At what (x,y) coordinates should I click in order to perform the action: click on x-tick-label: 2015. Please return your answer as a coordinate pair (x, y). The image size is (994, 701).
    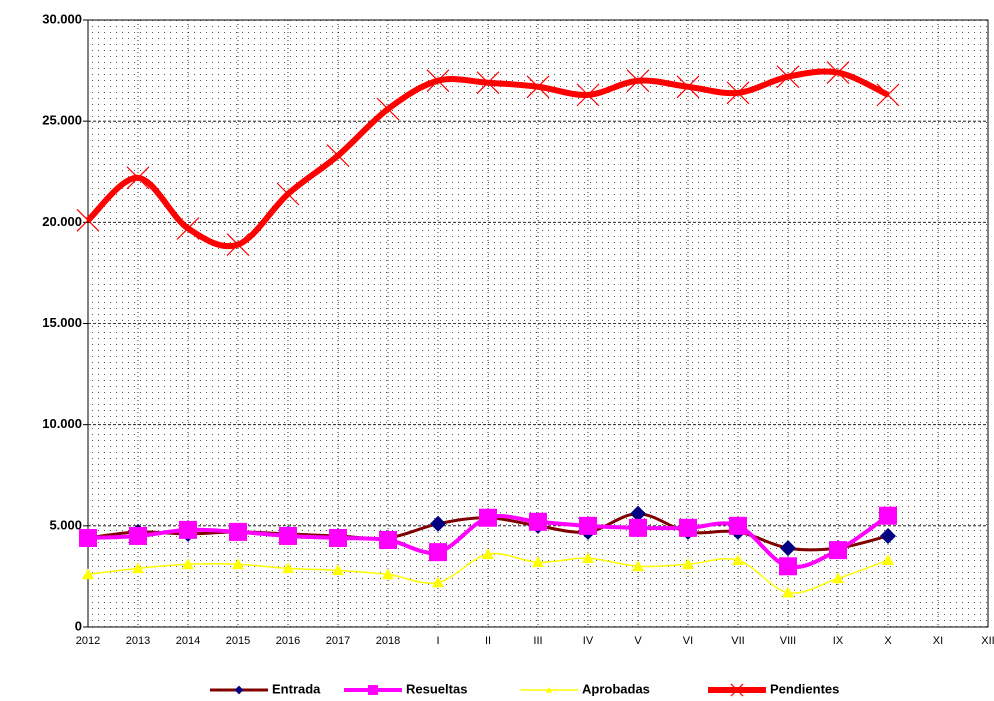
    Looking at the image, I should click on (238, 641).